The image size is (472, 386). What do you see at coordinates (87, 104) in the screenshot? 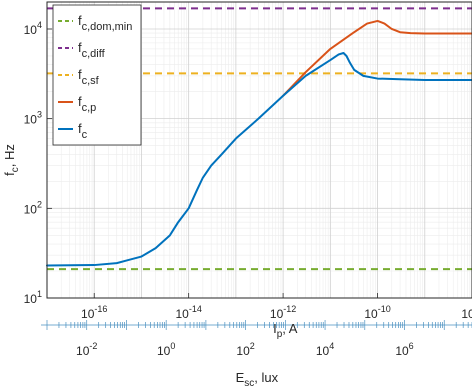
I see `legend-entry: fc,p` at bounding box center [87, 104].